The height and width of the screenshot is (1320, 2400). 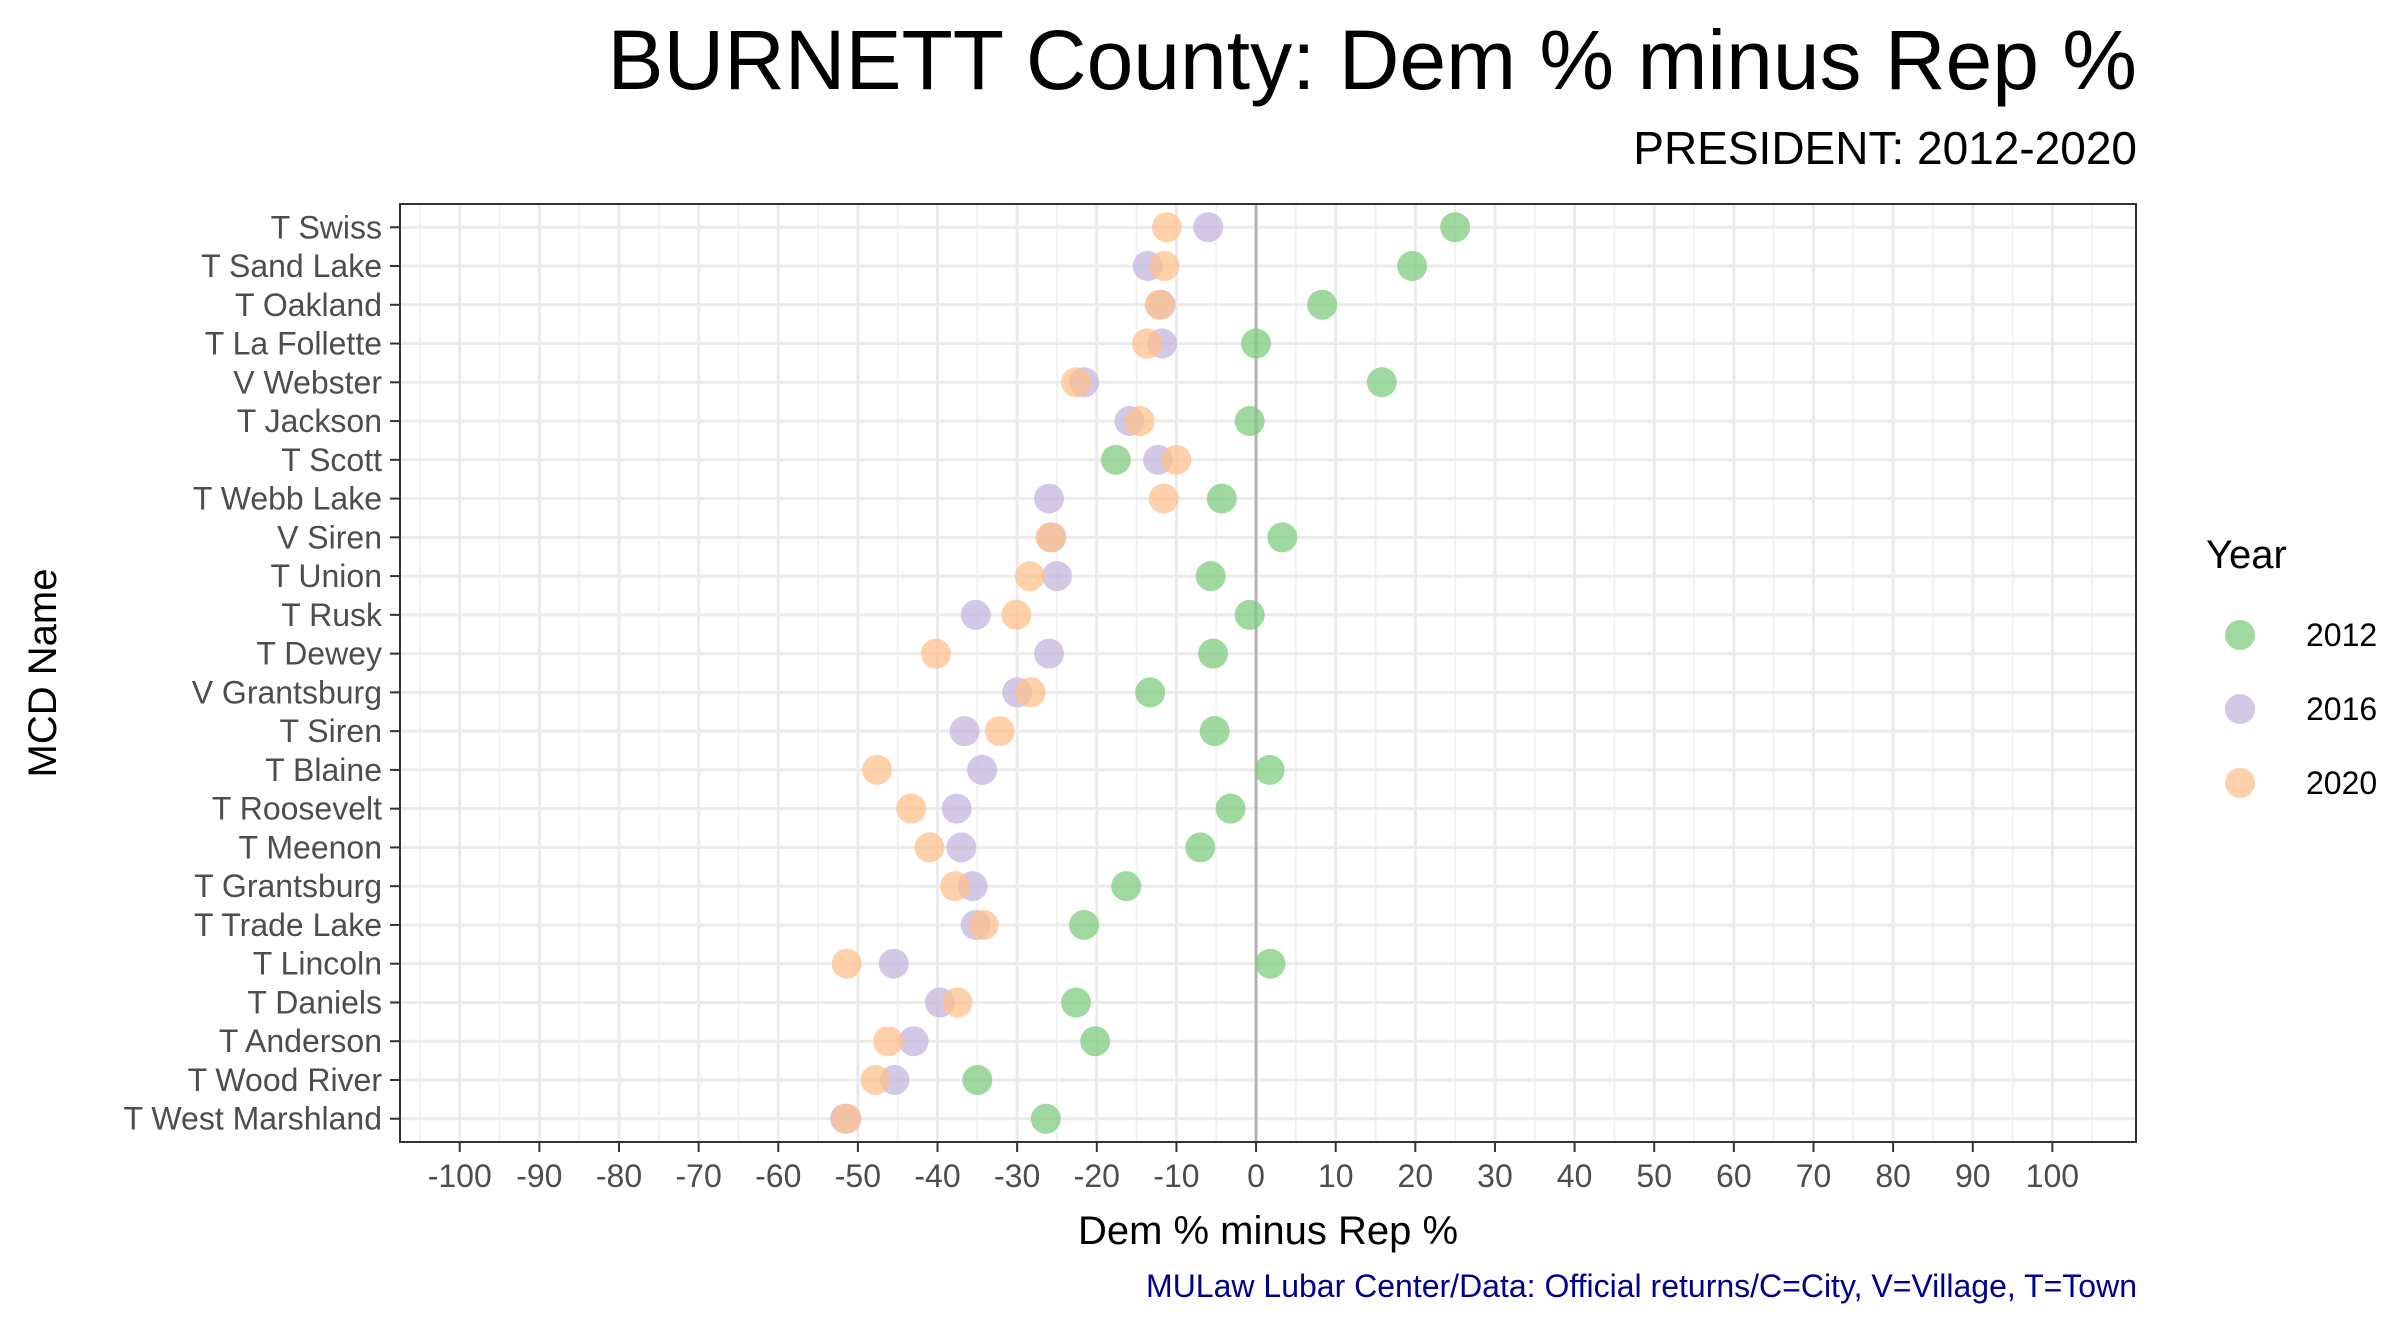 I want to click on legend-key-2012, so click(x=2240, y=635).